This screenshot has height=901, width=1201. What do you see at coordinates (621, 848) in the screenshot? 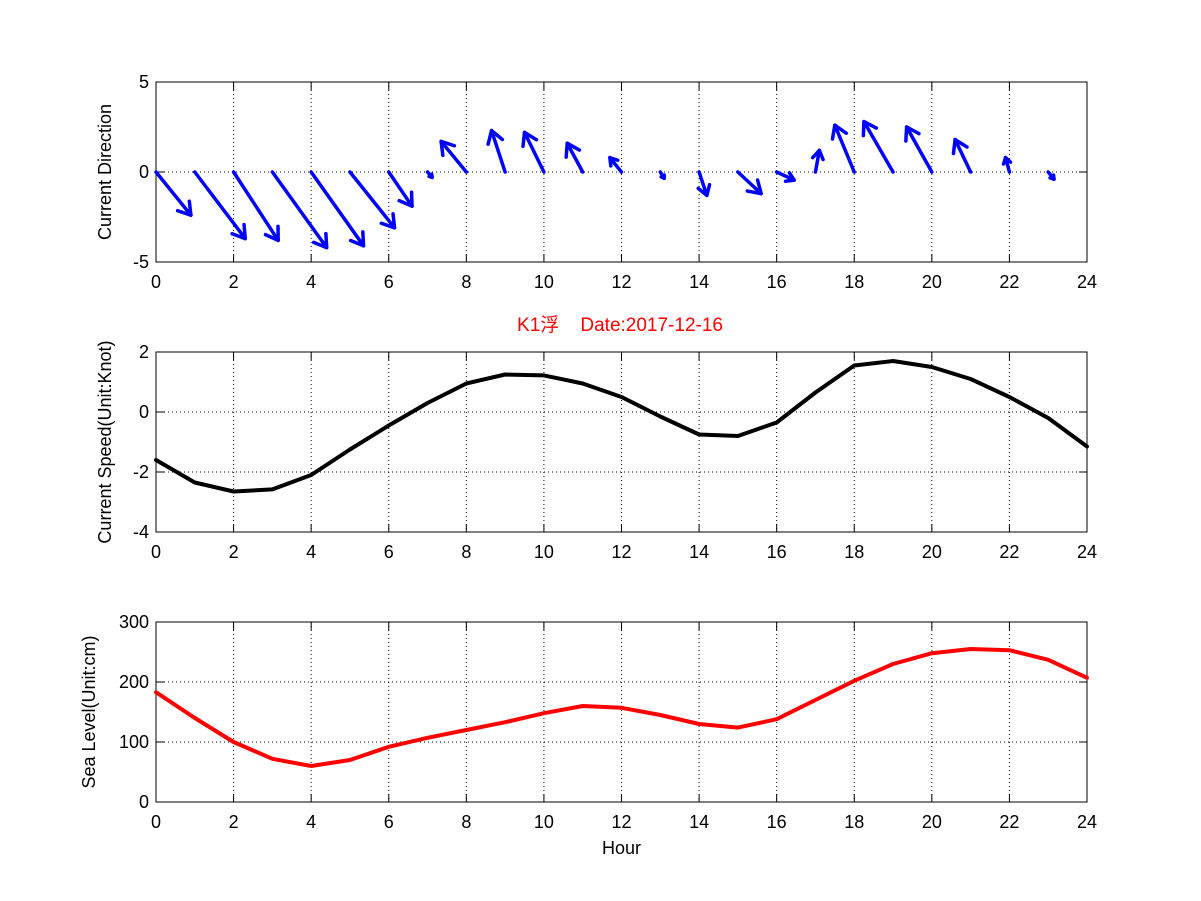
I see `hour-xlabel: Hour` at bounding box center [621, 848].